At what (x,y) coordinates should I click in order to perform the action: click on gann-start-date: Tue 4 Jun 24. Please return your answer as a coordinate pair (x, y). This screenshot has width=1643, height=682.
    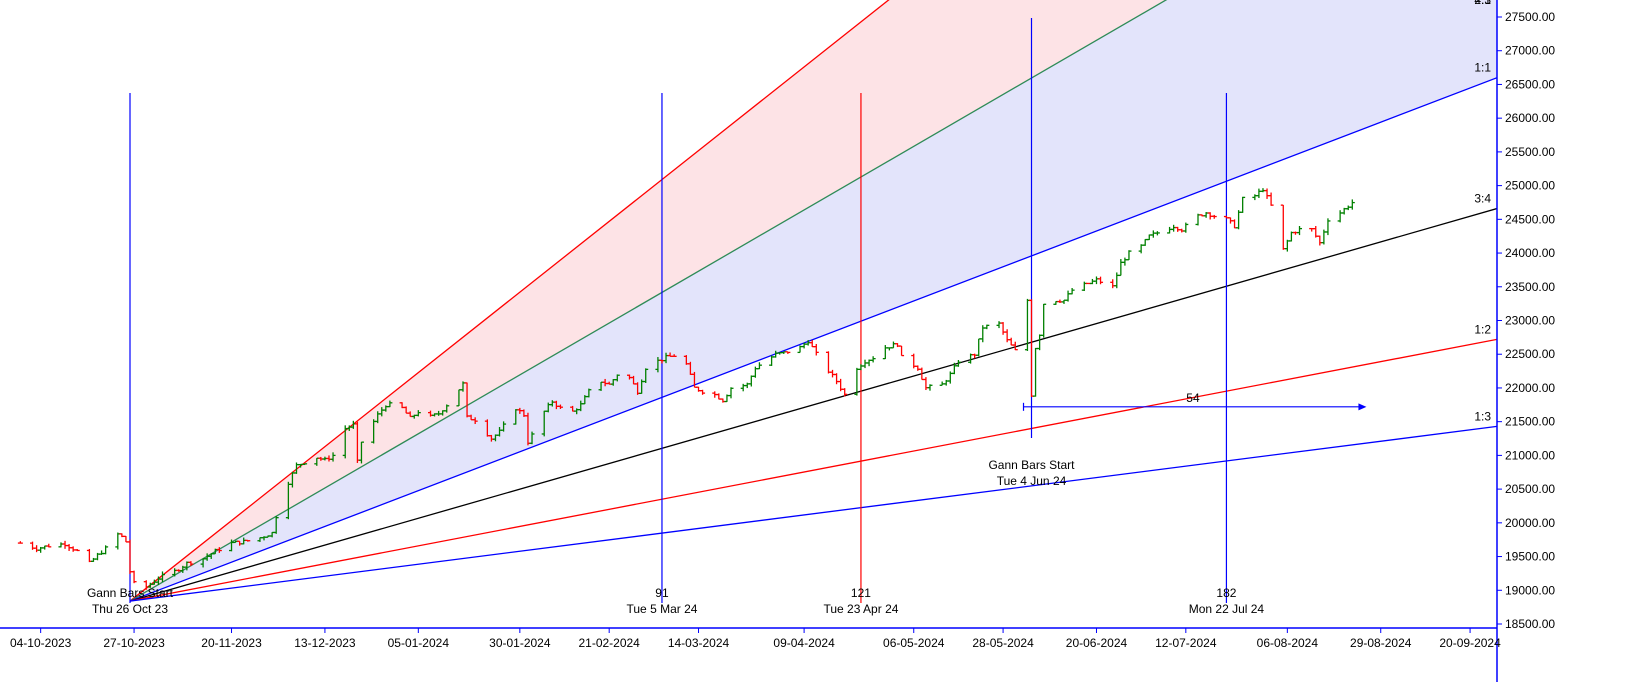
    Looking at the image, I should click on (1032, 481).